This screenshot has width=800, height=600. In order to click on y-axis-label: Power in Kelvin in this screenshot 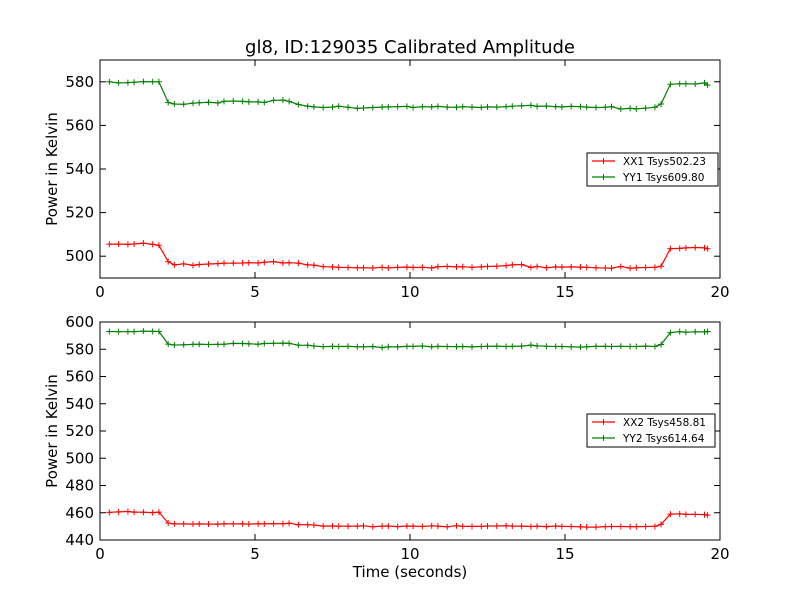, I will do `click(52, 169)`.